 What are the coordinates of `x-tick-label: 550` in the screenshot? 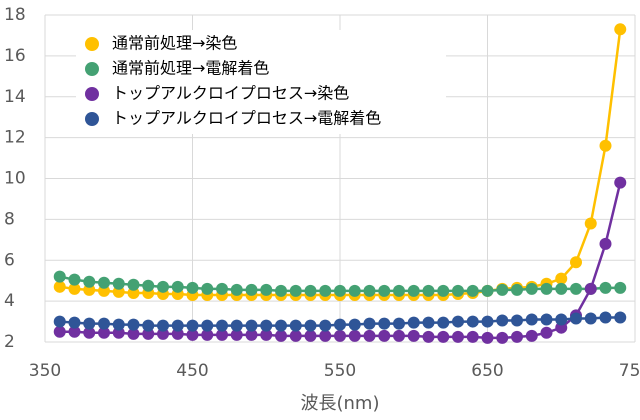 It's located at (340, 371).